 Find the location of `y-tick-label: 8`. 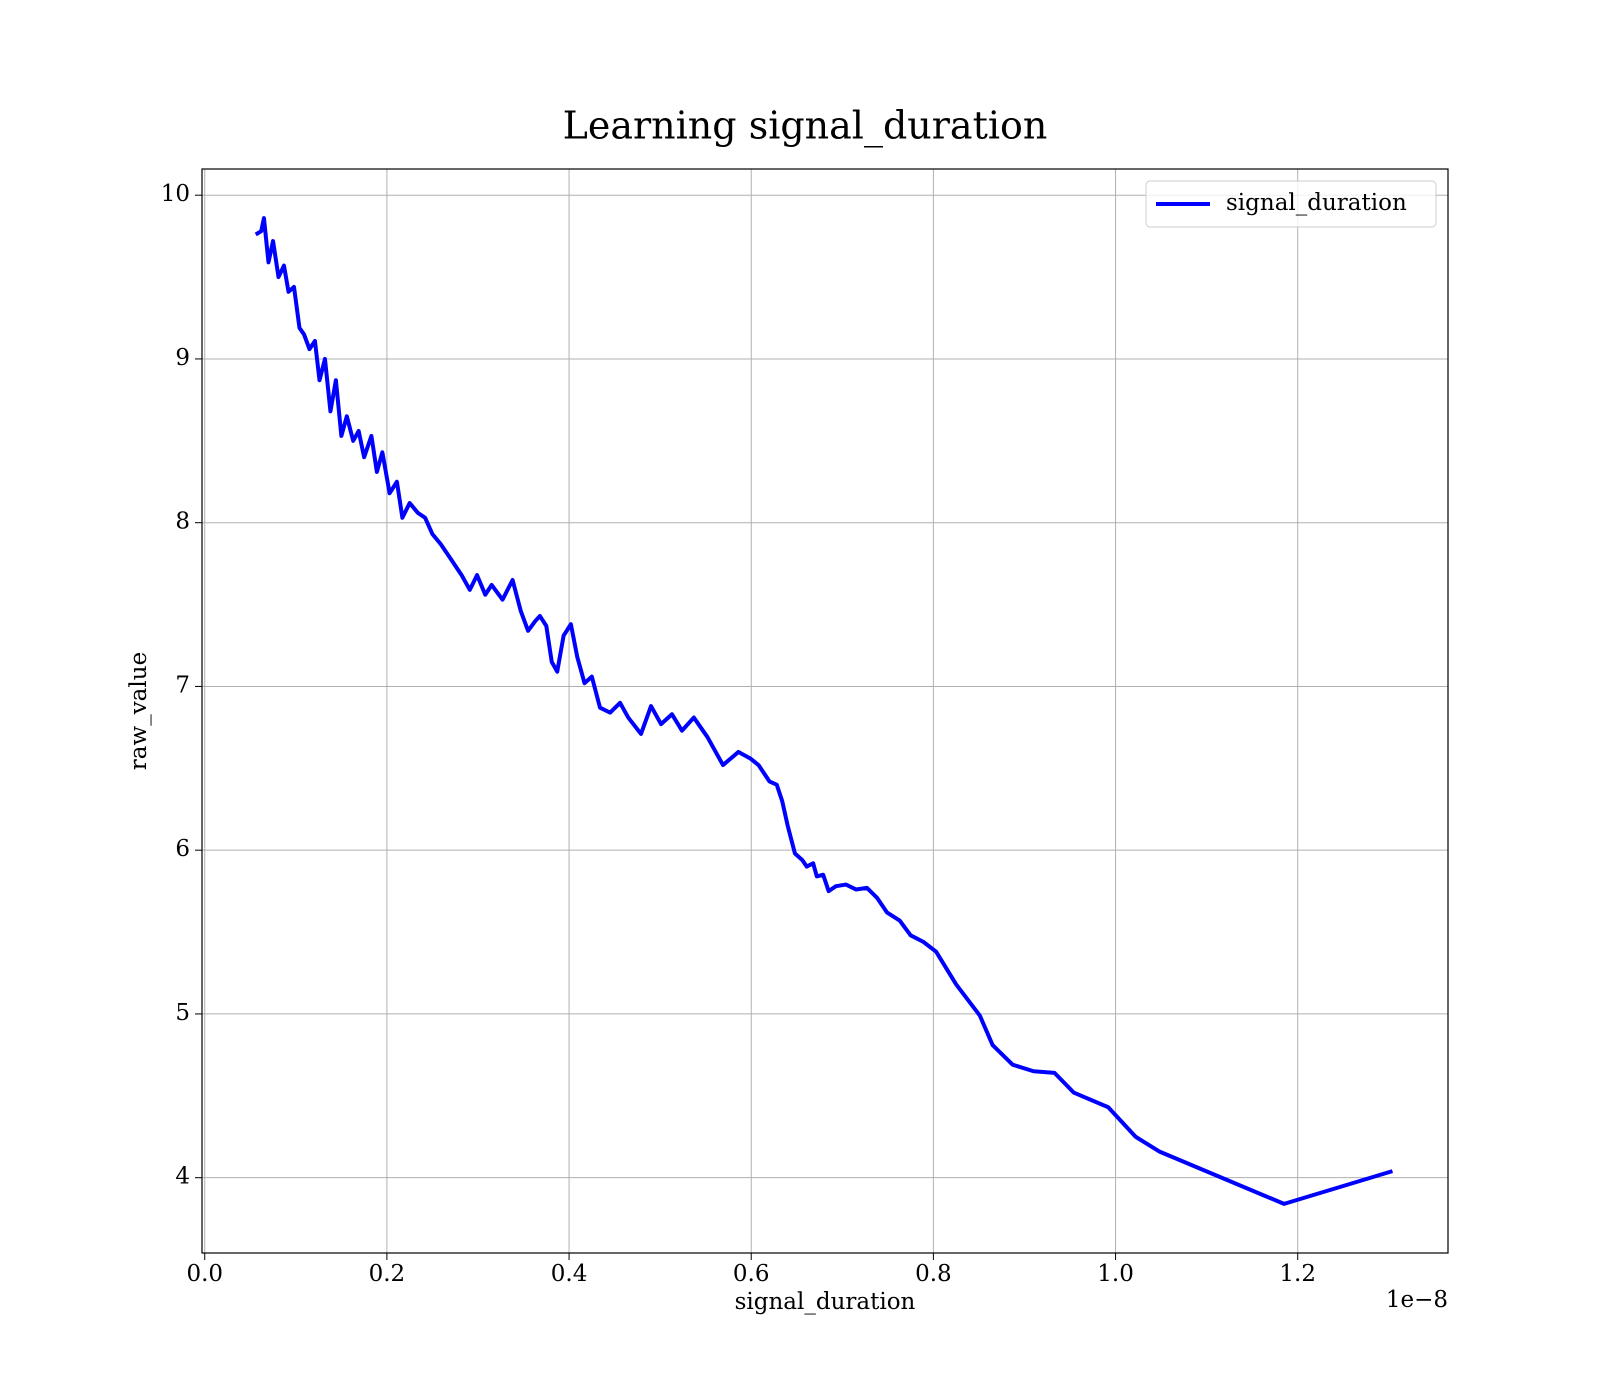

y-tick-label: 8 is located at coordinates (182, 522).